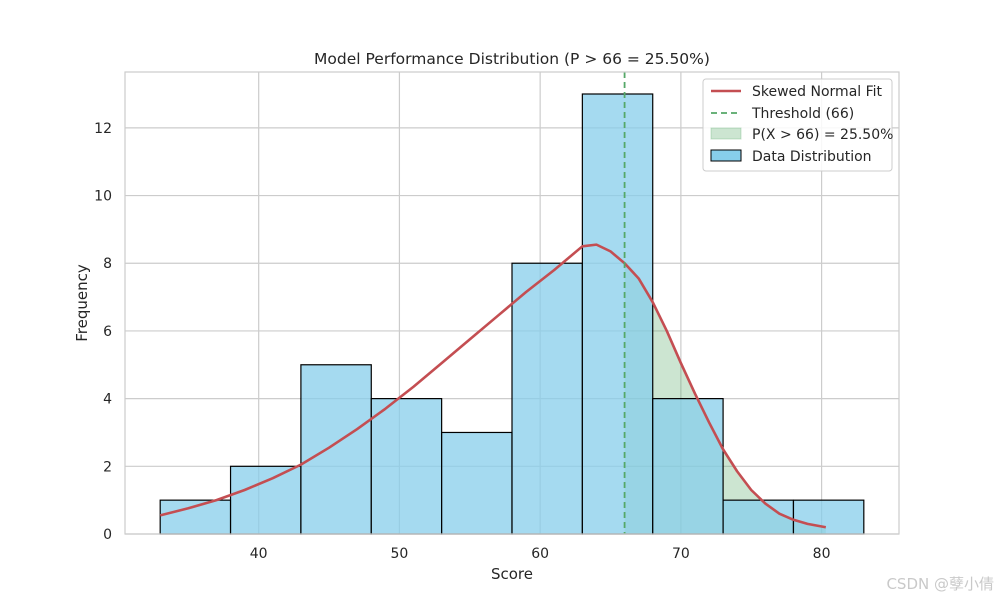  What do you see at coordinates (259, 554) in the screenshot?
I see `x-tick-label: 40` at bounding box center [259, 554].